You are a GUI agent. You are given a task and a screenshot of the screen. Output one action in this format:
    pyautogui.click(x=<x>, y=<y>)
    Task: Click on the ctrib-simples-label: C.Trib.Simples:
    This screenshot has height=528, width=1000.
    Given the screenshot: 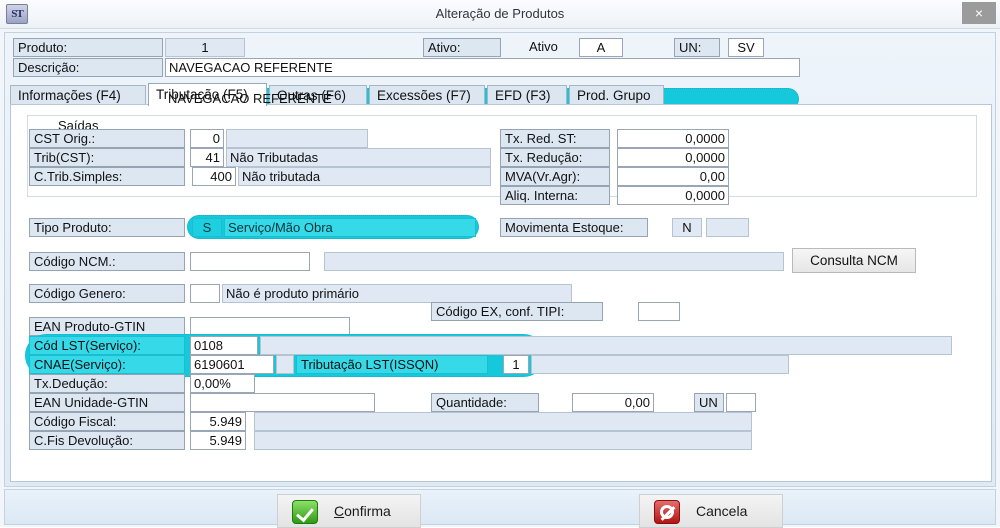 What is the action you would take?
    pyautogui.click(x=107, y=176)
    